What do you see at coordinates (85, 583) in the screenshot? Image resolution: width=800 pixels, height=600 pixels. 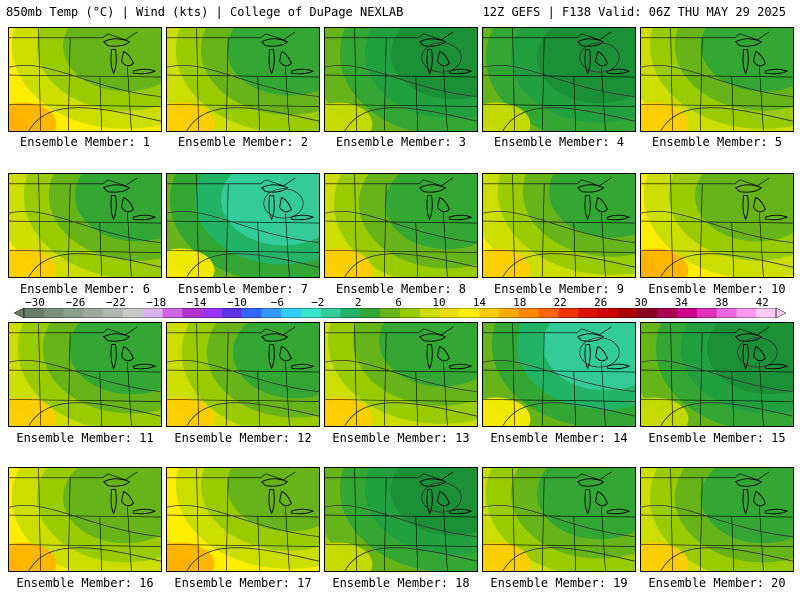 I see `member-caption: Ensemble Member: 16` at bounding box center [85, 583].